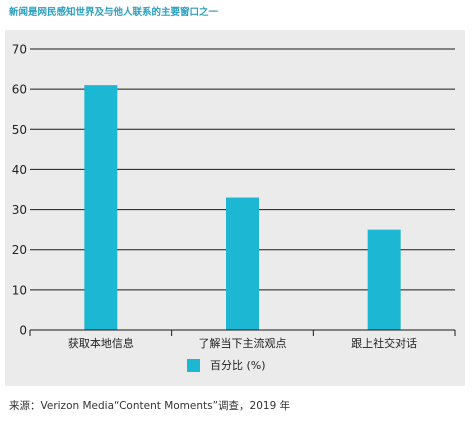 This screenshot has width=473, height=430. Describe the element at coordinates (238, 365) in the screenshot. I see `legend-label: 百分比 (%)` at that location.